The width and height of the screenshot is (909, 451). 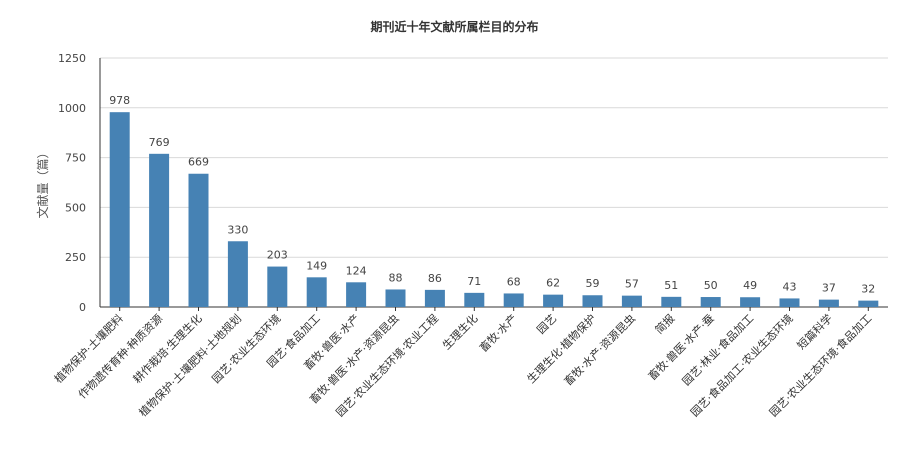 What do you see at coordinates (396, 277) in the screenshot?
I see `data-label: 88` at bounding box center [396, 277].